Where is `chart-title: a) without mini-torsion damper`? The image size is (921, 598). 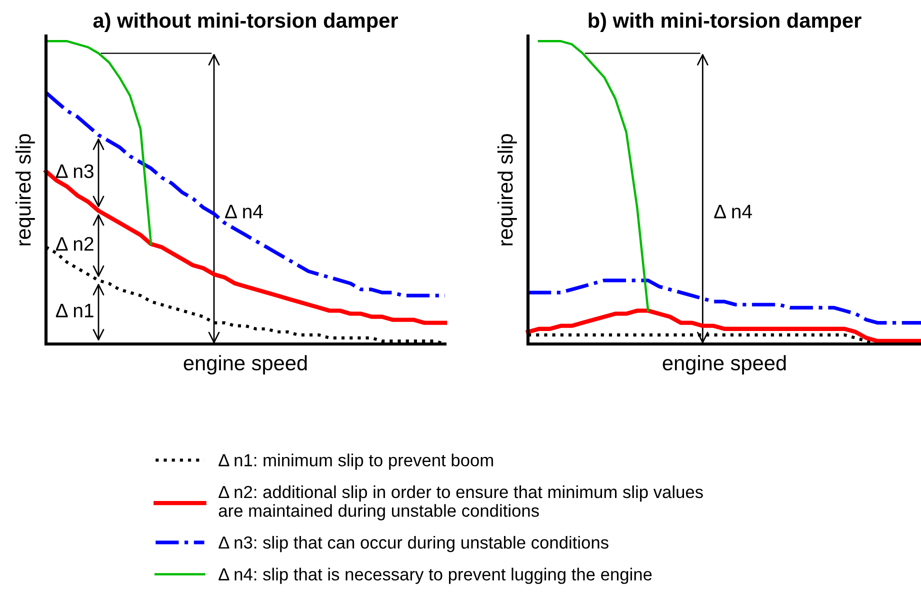
chart-title: a) without mini-torsion damper is located at coordinates (245, 22).